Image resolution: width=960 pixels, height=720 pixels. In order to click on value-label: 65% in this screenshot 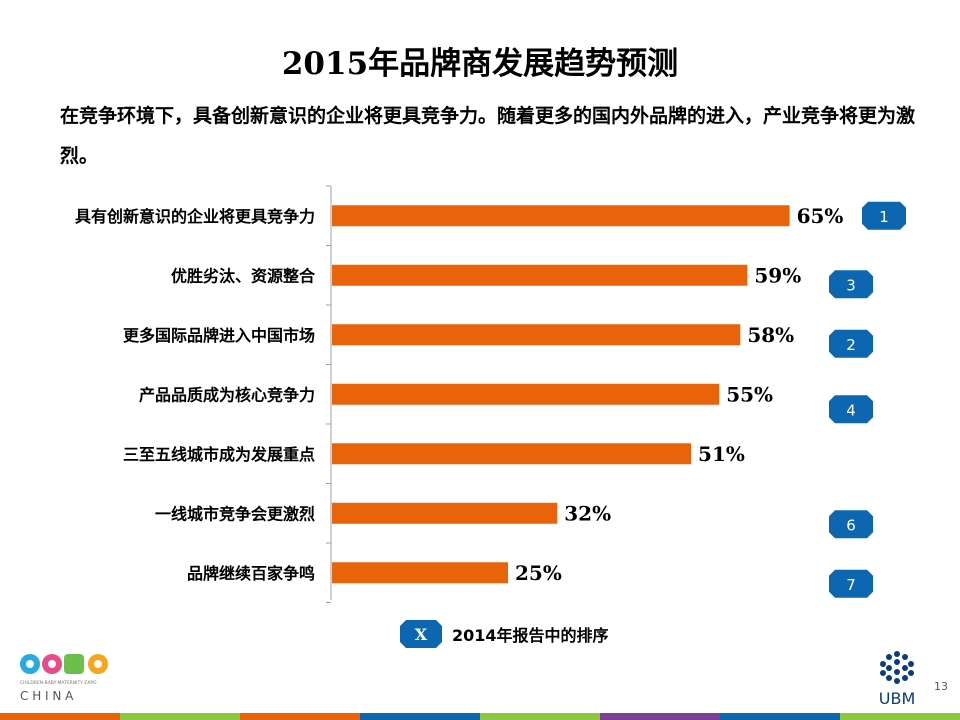, I will do `click(820, 216)`.